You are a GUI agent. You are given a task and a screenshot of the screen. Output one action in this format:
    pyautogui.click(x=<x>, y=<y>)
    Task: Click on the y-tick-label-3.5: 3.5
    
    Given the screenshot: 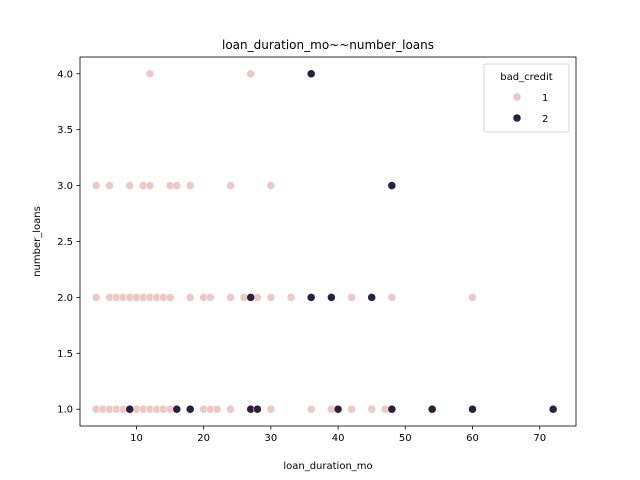 What is the action you would take?
    pyautogui.click(x=65, y=130)
    